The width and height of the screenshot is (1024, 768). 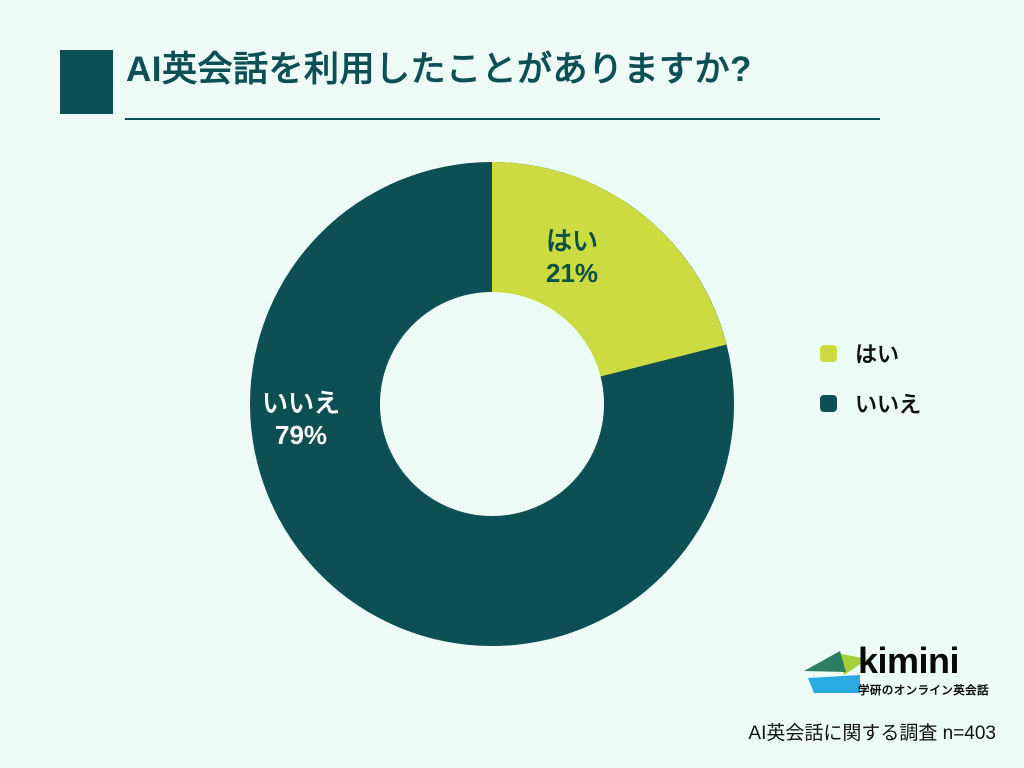 What do you see at coordinates (86, 82) in the screenshot?
I see `title-accent-square` at bounding box center [86, 82].